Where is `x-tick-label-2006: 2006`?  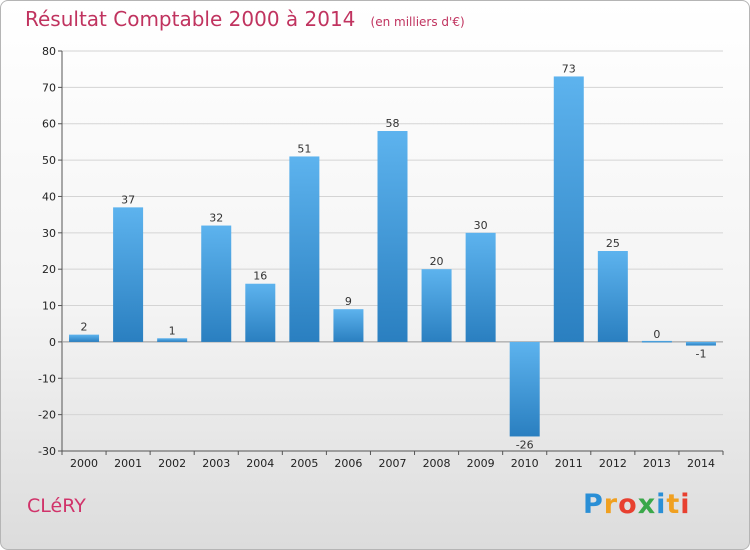
x-tick-label-2006: 2006 is located at coordinates (348, 463).